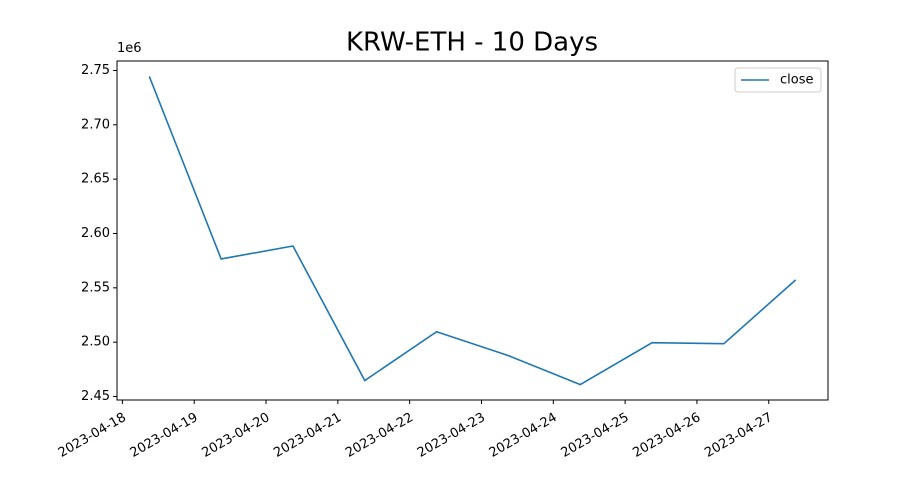  Describe the element at coordinates (95, 396) in the screenshot. I see `y-tick-label: 2.45` at that location.